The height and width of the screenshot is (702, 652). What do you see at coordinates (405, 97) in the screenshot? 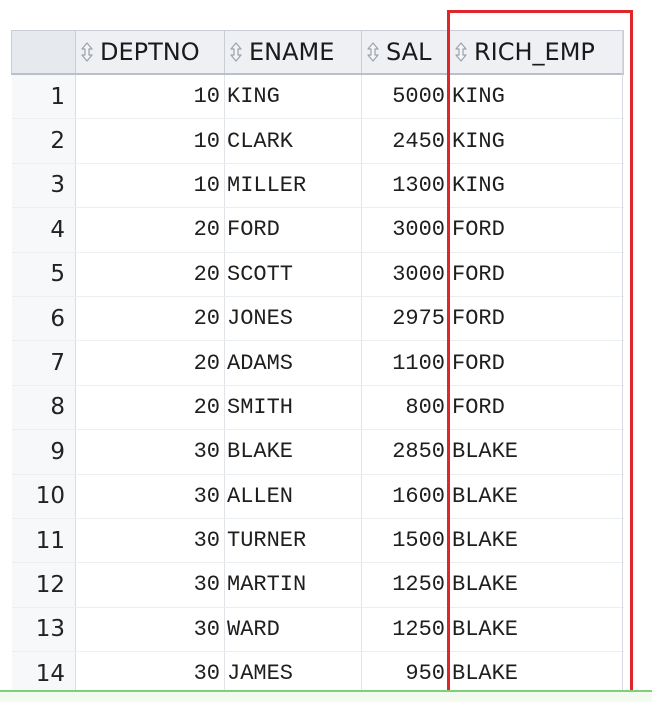
I see `cell-sal: 5000` at bounding box center [405, 97].